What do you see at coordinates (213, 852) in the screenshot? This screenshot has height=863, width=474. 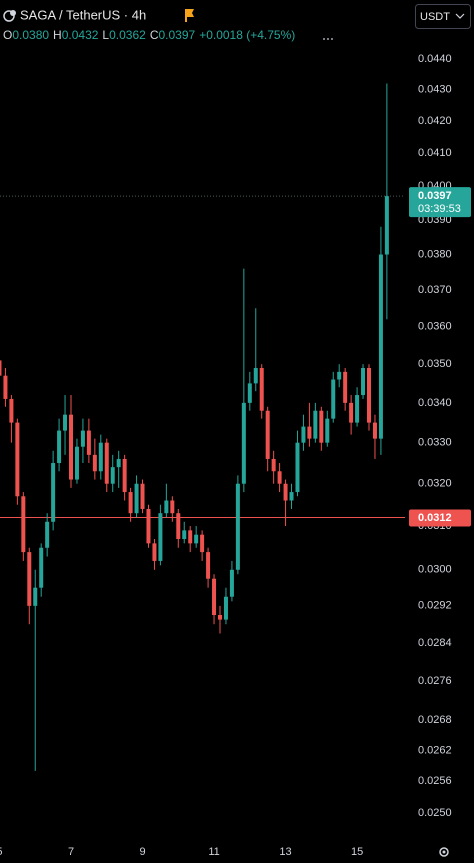 I see `x-tick-label: 11` at bounding box center [213, 852].